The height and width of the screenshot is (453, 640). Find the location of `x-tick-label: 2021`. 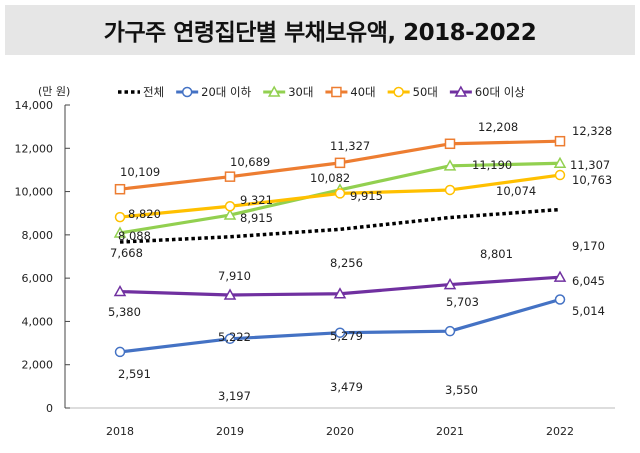

x-tick-label: 2021 is located at coordinates (450, 431).